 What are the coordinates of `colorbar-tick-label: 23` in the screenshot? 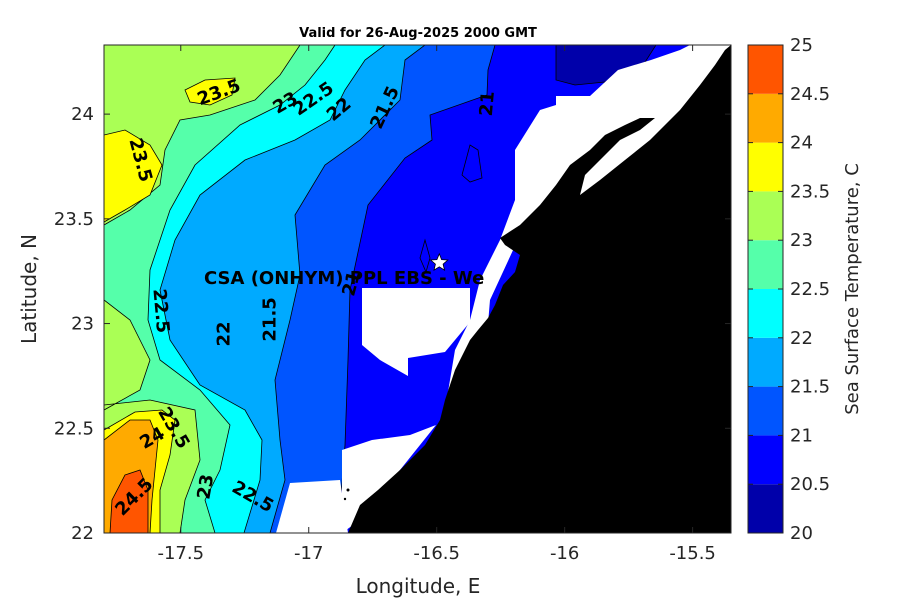 It's located at (801, 240).